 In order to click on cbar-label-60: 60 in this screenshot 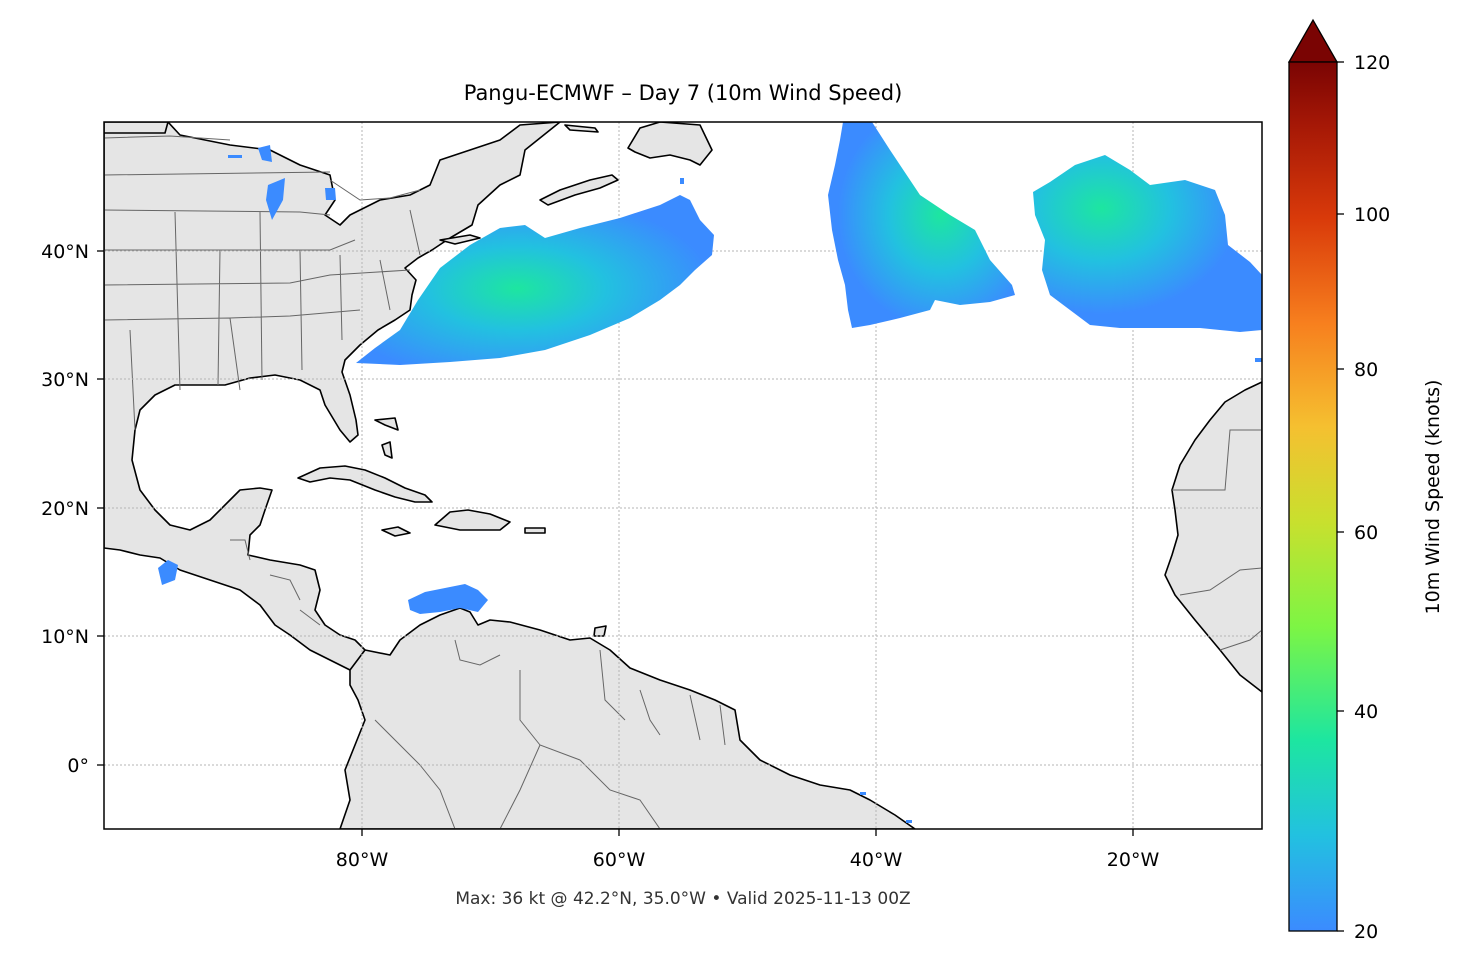, I will do `click(1366, 533)`.